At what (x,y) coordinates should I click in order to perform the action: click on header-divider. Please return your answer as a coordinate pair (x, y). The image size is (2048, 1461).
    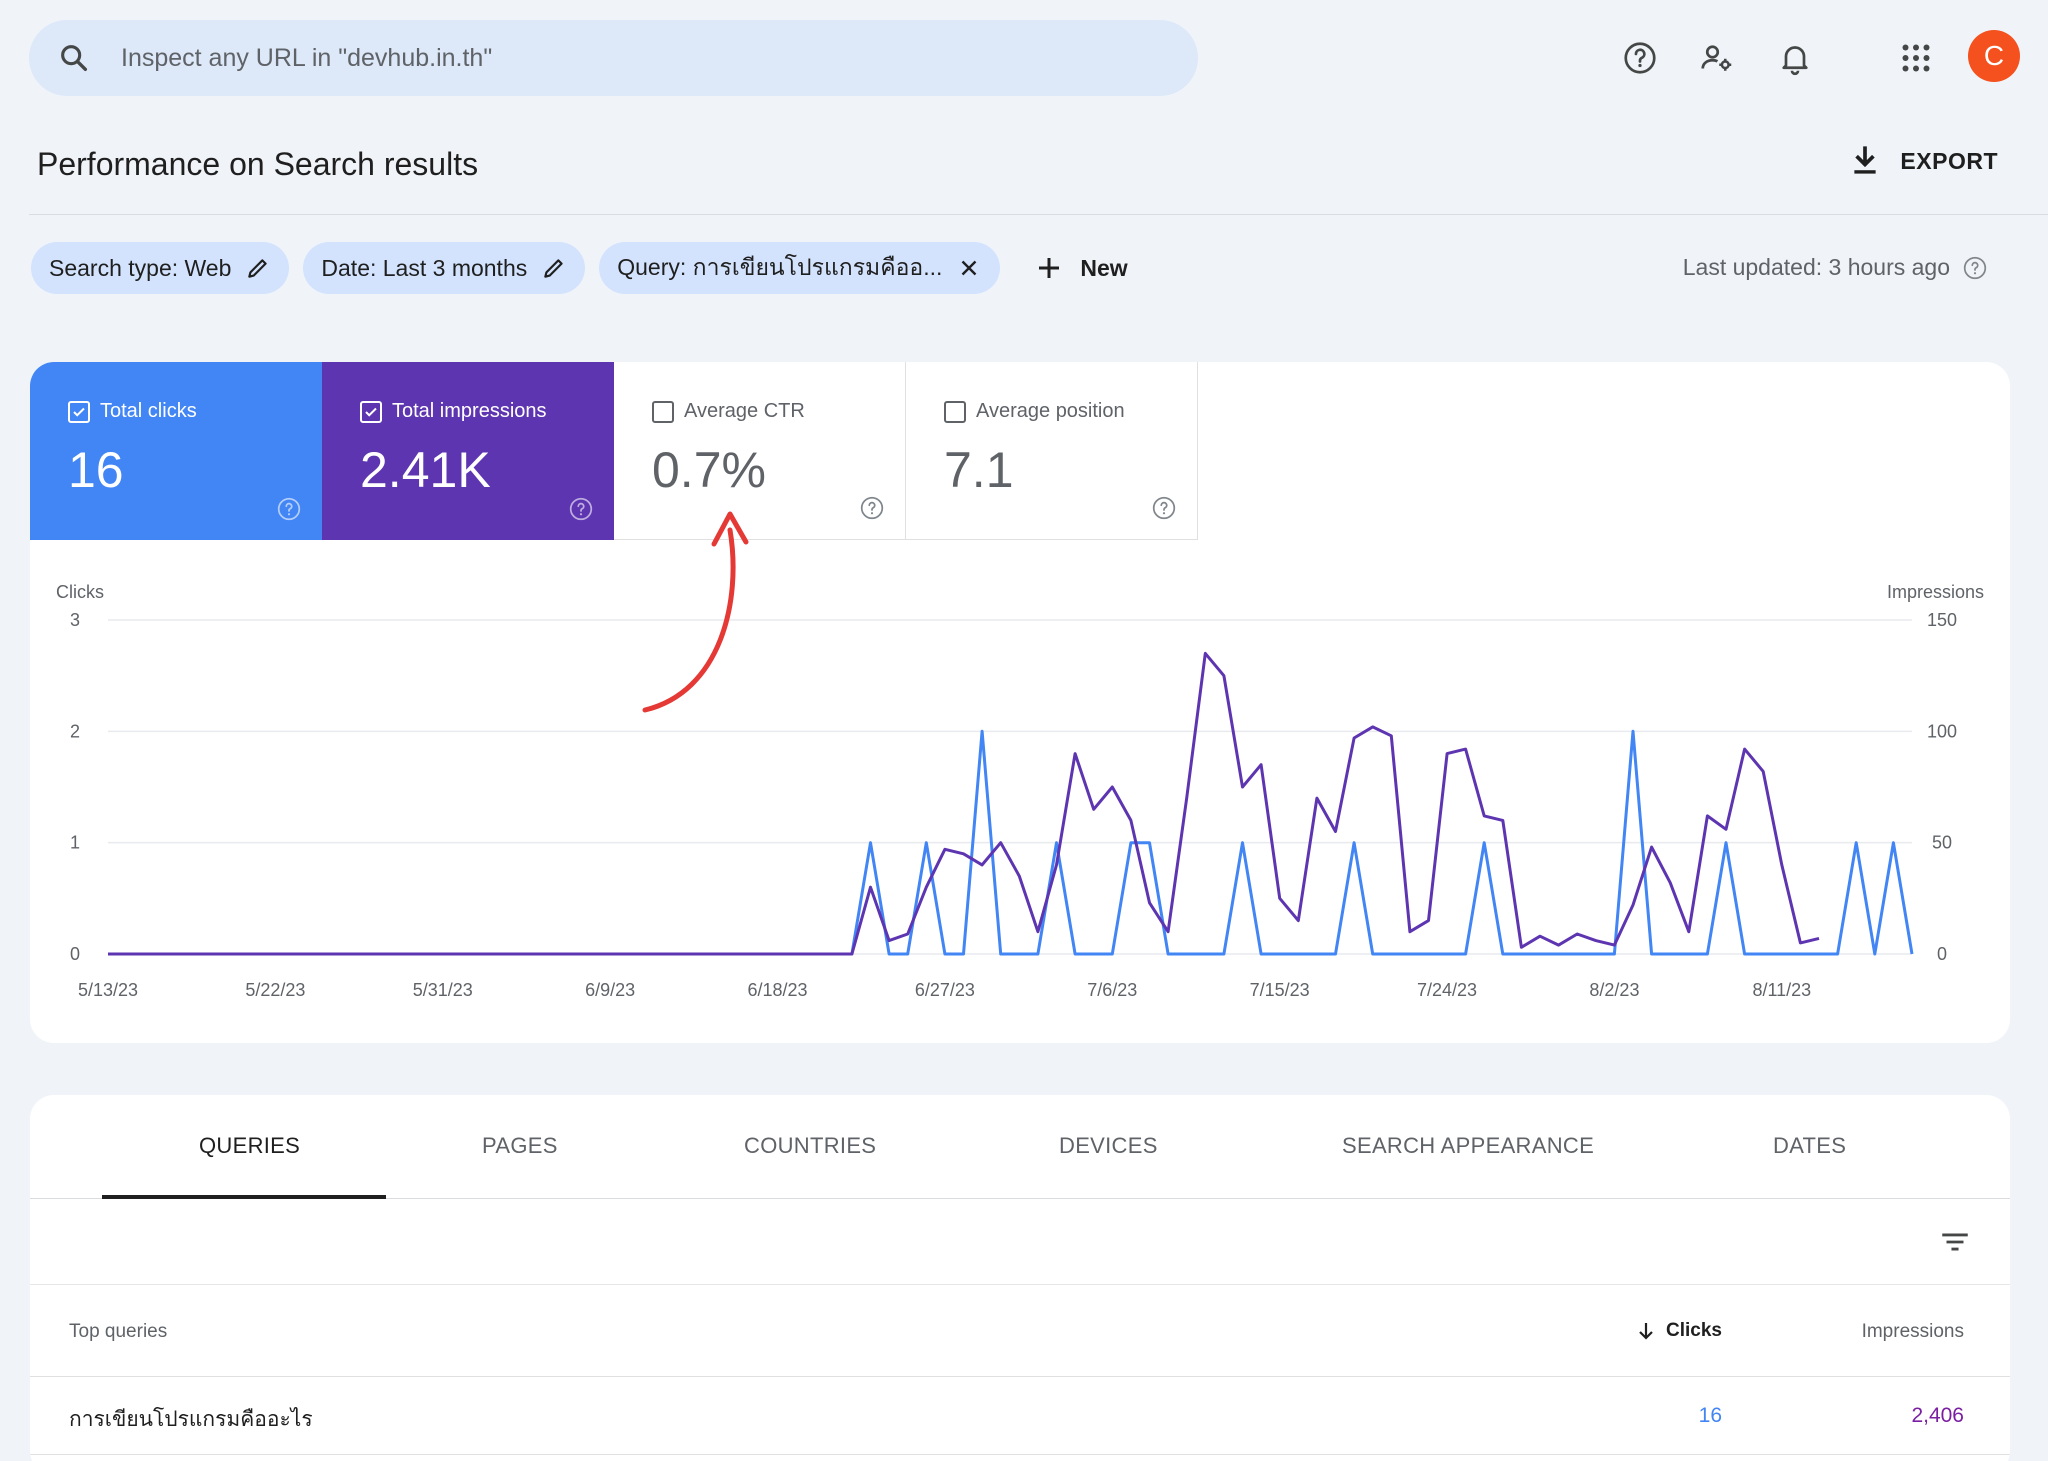
    Looking at the image, I should click on (1038, 214).